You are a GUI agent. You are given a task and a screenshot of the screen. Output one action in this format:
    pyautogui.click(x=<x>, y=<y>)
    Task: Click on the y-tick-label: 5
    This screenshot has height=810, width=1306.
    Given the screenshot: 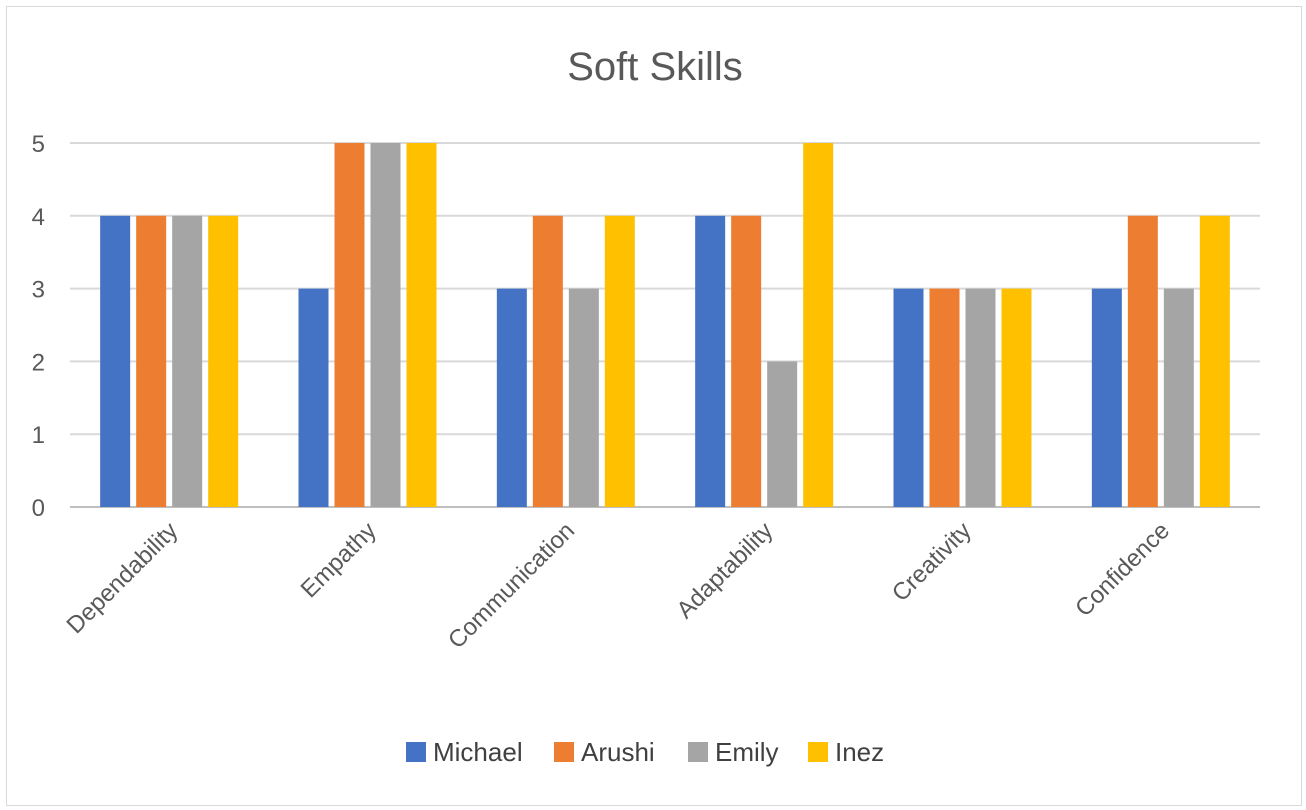 What is the action you would take?
    pyautogui.click(x=38, y=144)
    